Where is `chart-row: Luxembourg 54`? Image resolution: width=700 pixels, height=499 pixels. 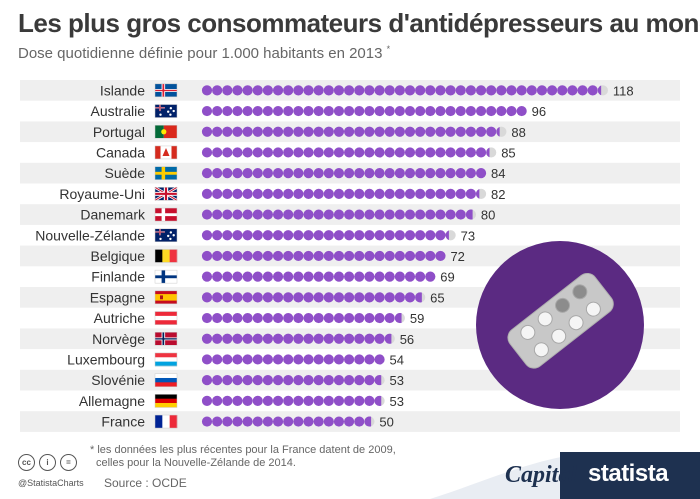 chart-row: Luxembourg 54 is located at coordinates (235, 359).